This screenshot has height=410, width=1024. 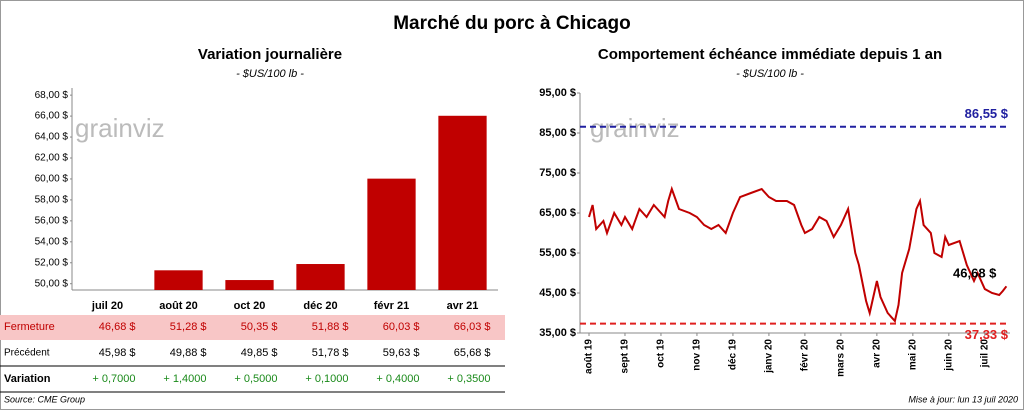 I want to click on close-value: 50,35 $, so click(x=259, y=327).